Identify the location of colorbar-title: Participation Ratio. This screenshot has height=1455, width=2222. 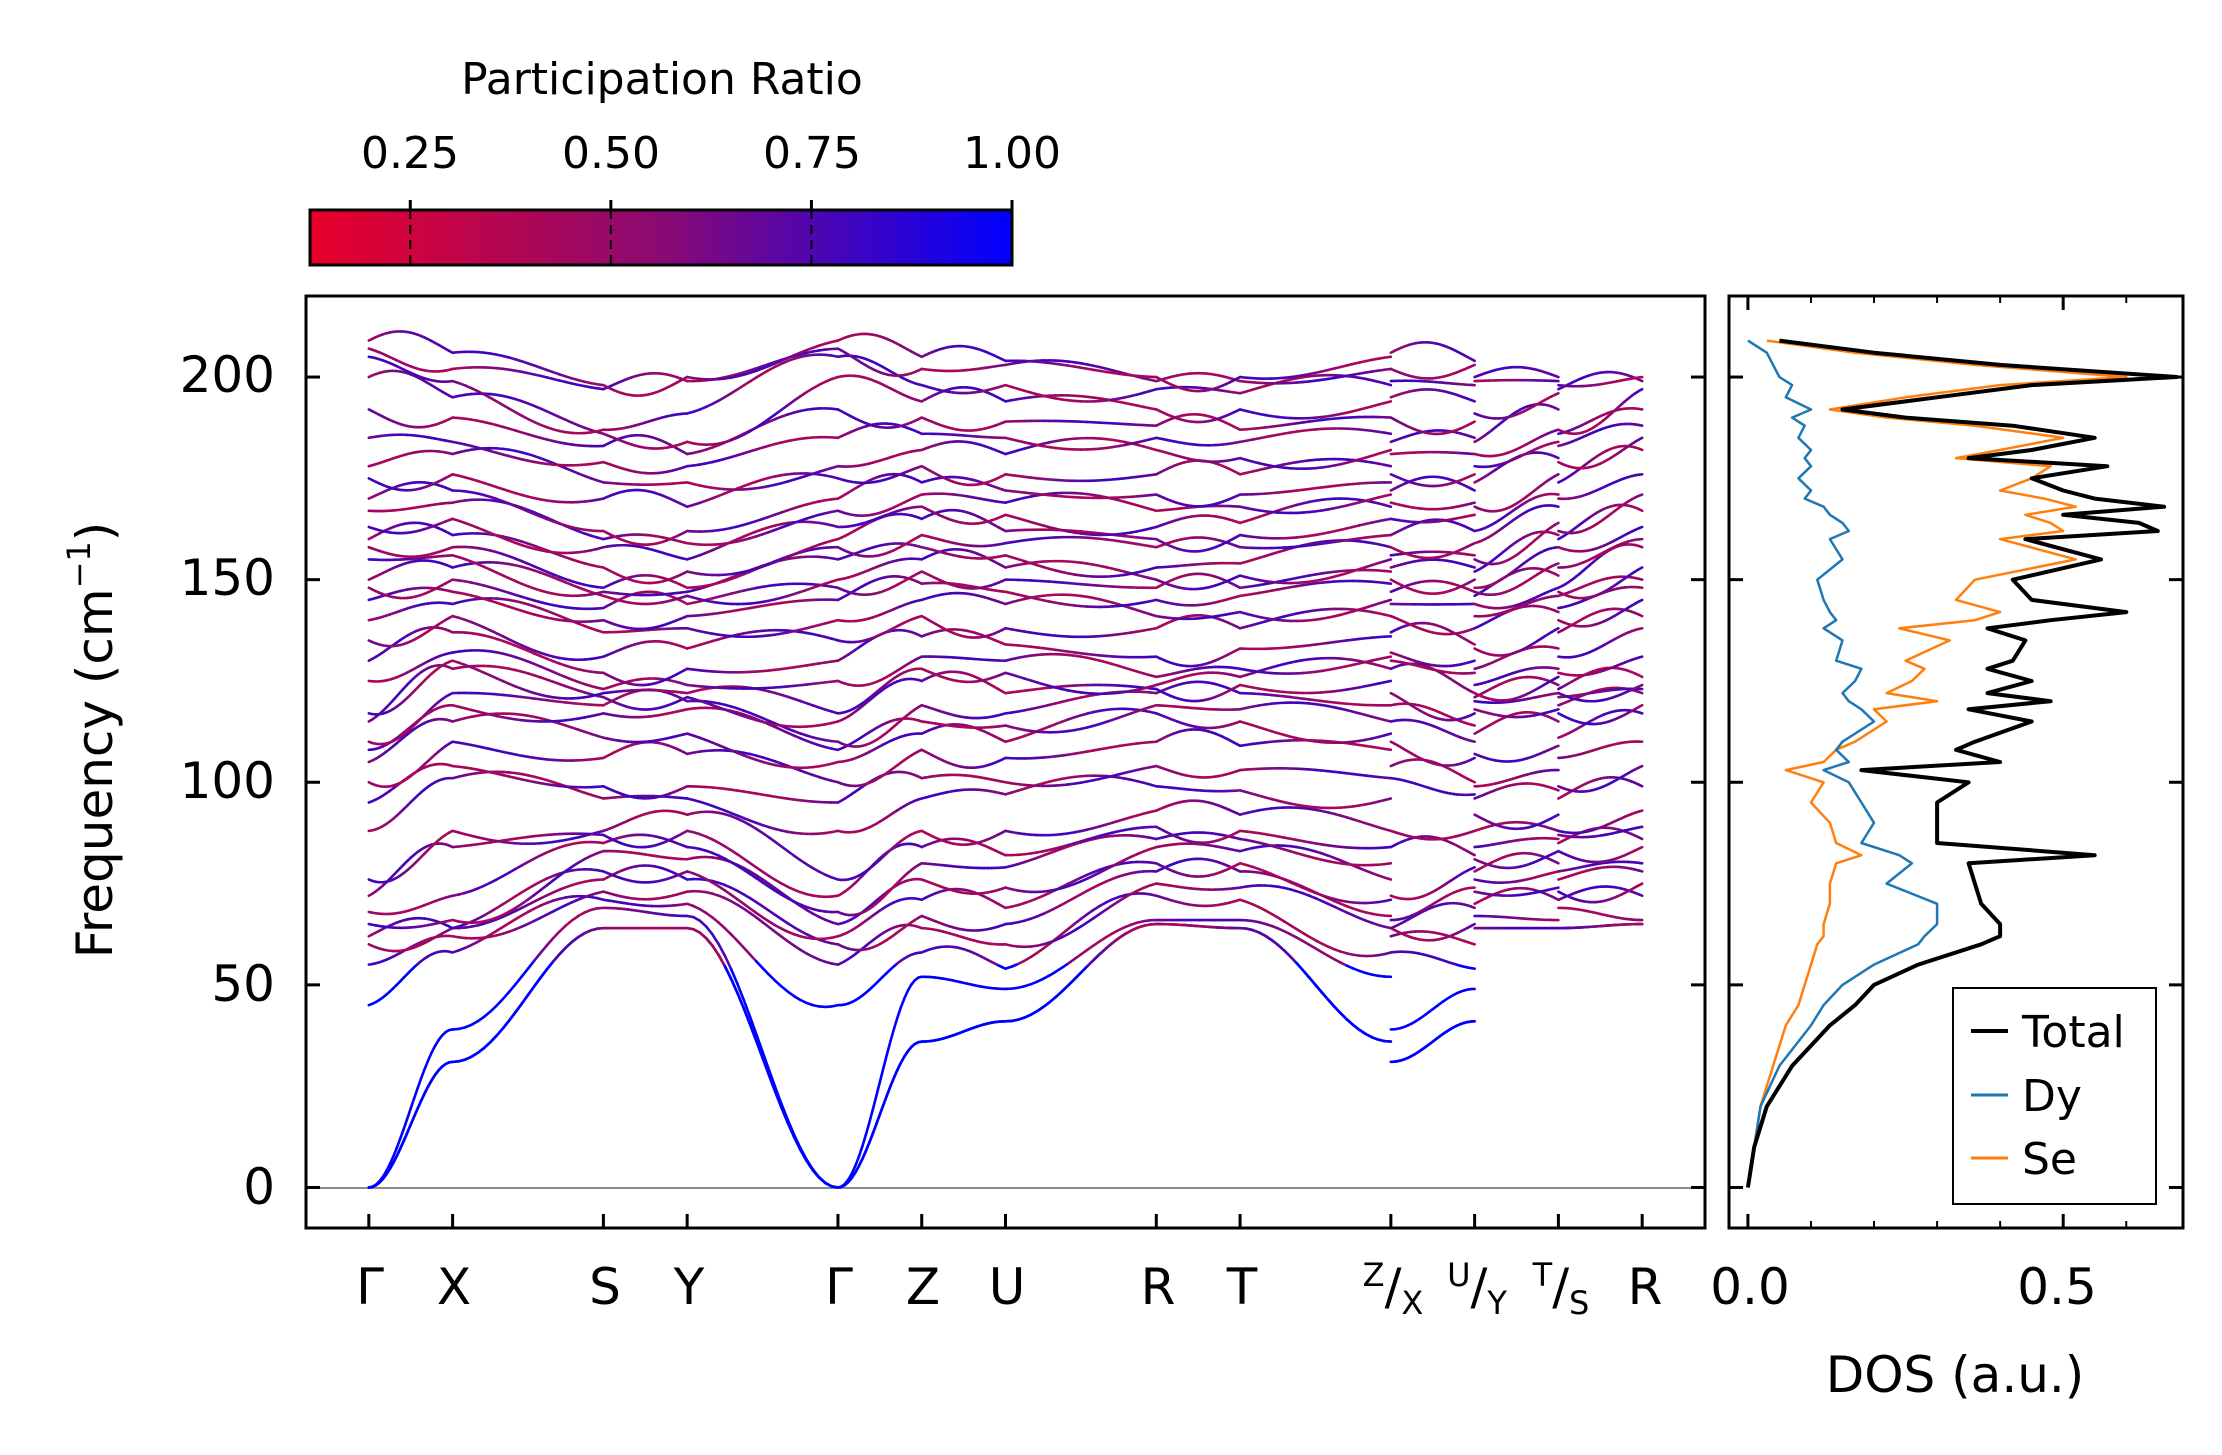
(662, 79).